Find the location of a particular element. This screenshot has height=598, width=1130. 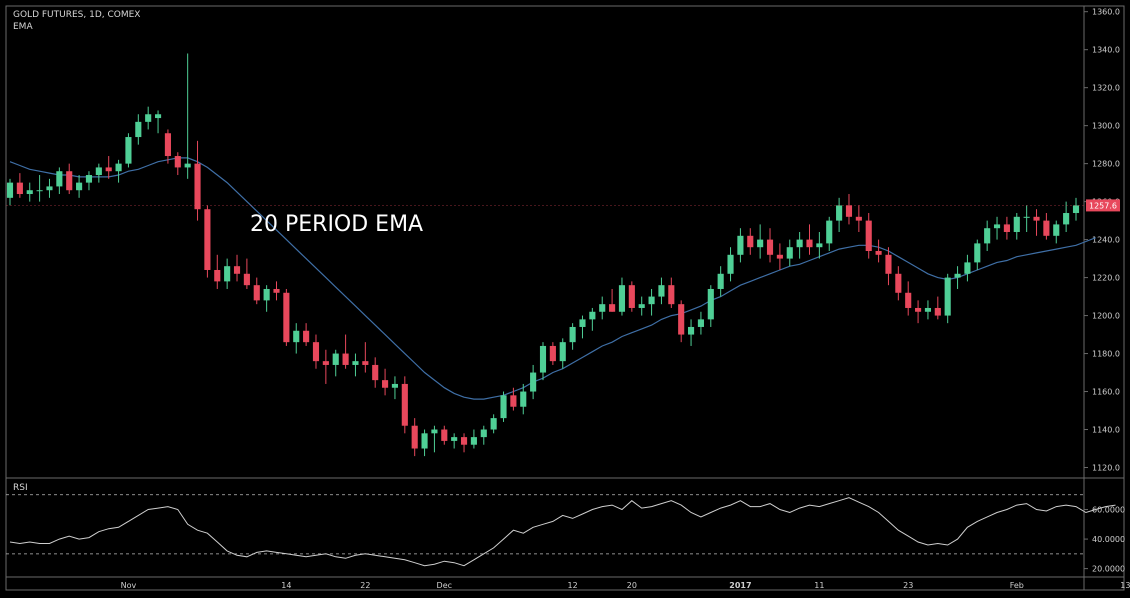

price-tick-label: 1240.0 is located at coordinates (1106, 240).